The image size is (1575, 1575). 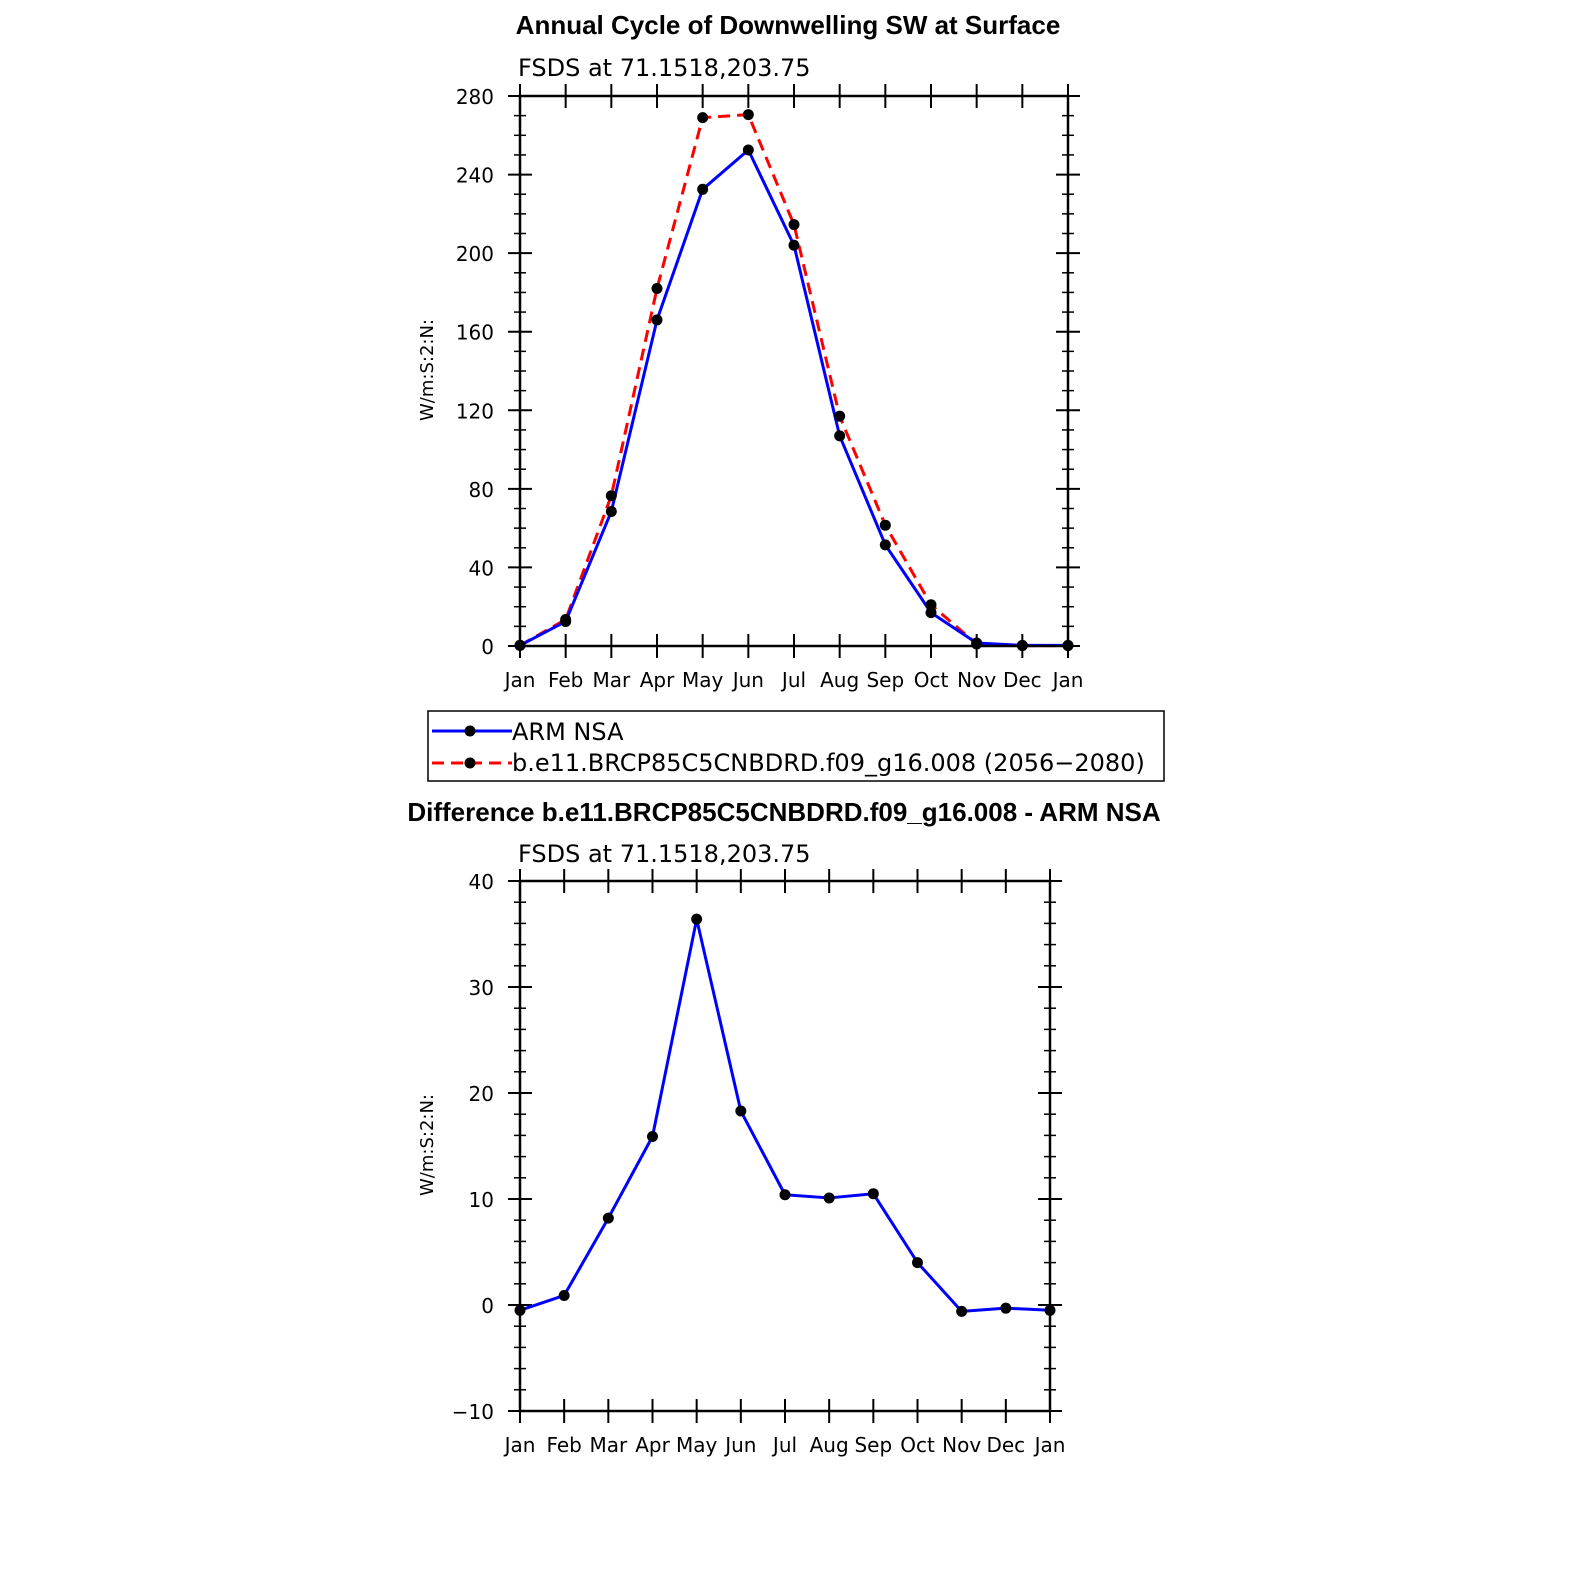 What do you see at coordinates (481, 1094) in the screenshot?
I see `y-tick-label: 20` at bounding box center [481, 1094].